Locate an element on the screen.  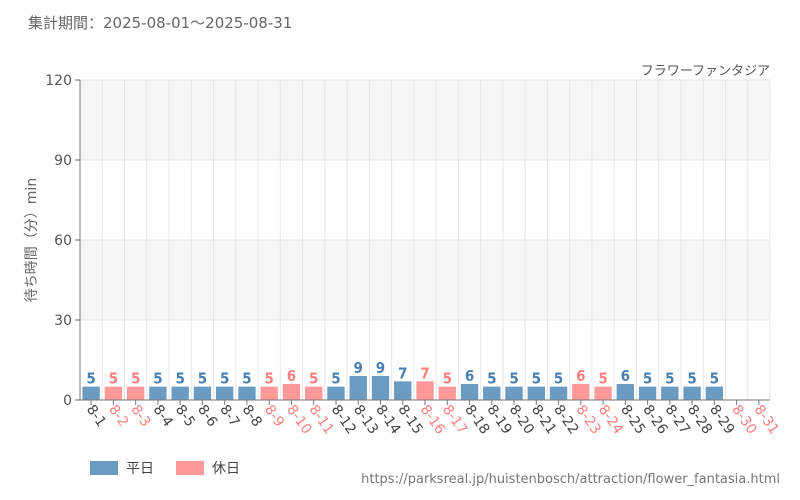
x-tick-label: 8-3 is located at coordinates (140, 416).